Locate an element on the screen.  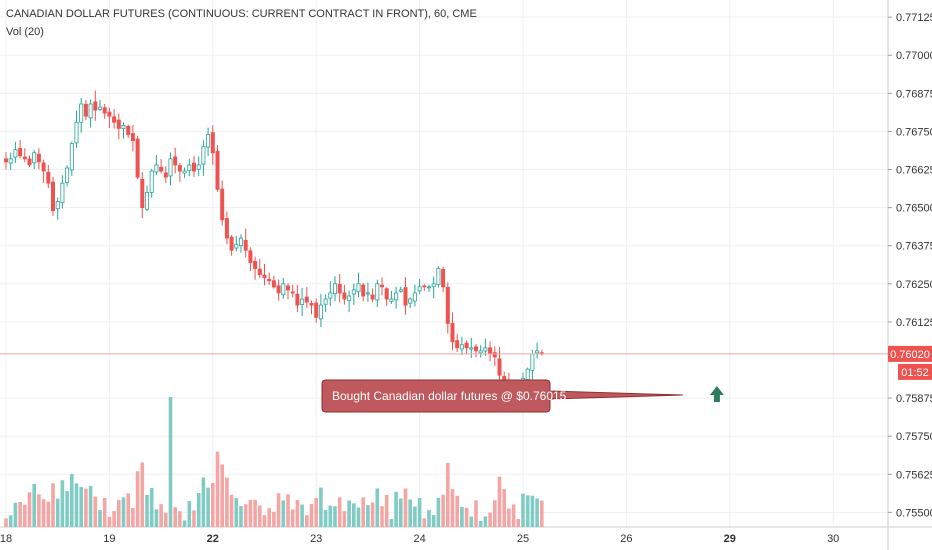
time-tick-label: 29 is located at coordinates (730, 539).